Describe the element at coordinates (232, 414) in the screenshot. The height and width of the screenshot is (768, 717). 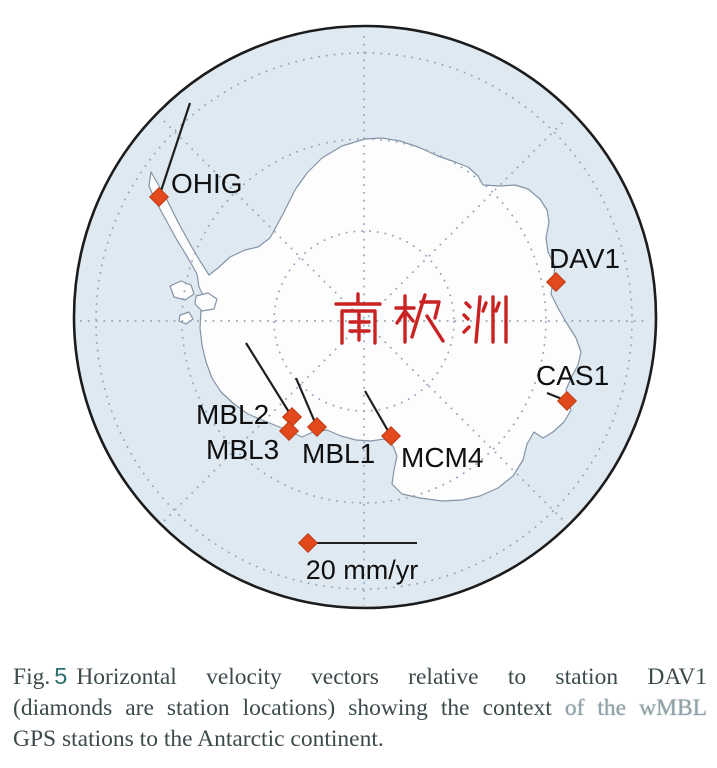
I see `station-label-MBL2: MBL2` at that location.